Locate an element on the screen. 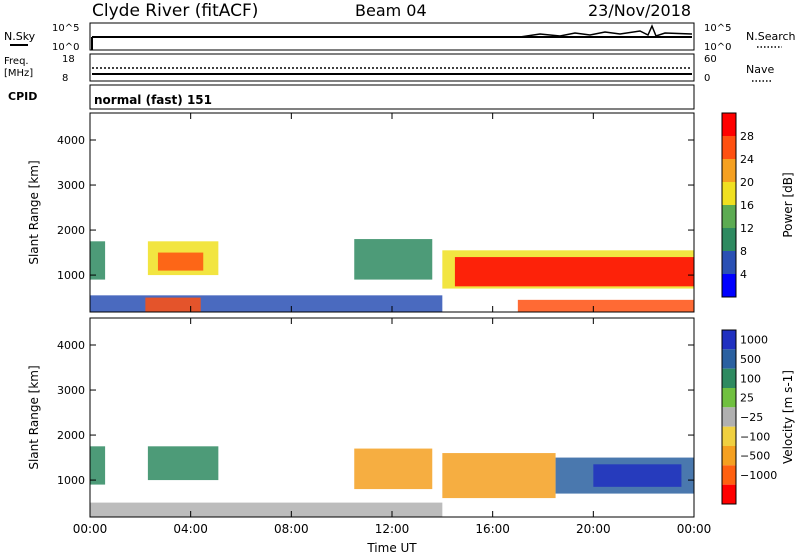 The width and height of the screenshot is (800, 554). cpid-label: CPID is located at coordinates (22, 96).